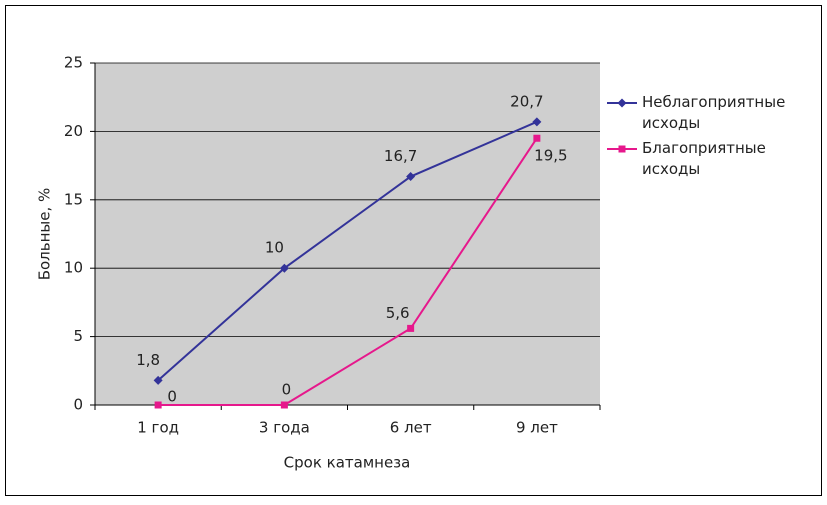  I want to click on y-axis-title: Больные, %, so click(45, 234).